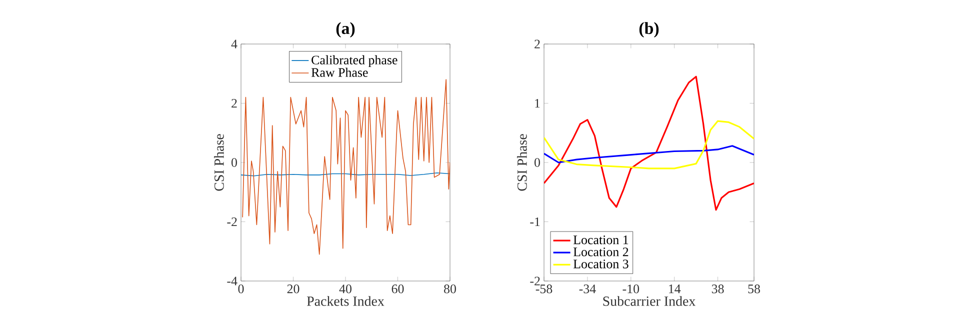 Image resolution: width=963 pixels, height=328 pixels. What do you see at coordinates (232, 281) in the screenshot?
I see `y-tick-label: -4` at bounding box center [232, 281].